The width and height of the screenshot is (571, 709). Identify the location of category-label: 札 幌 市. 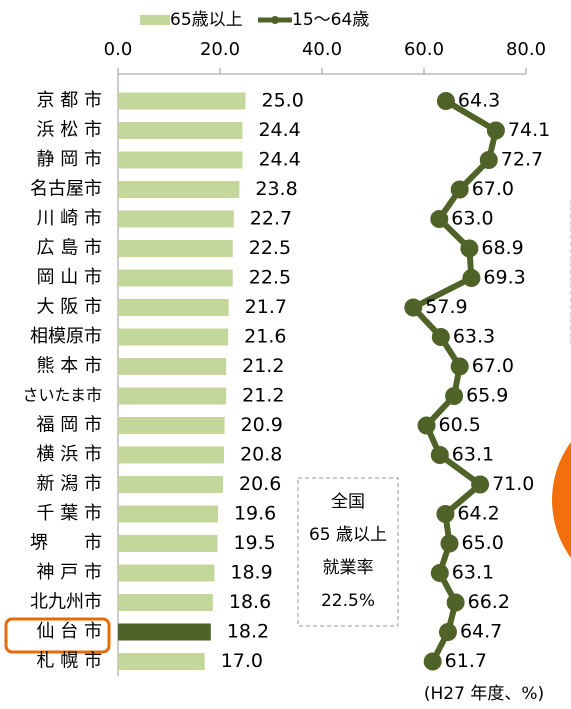
(69, 661).